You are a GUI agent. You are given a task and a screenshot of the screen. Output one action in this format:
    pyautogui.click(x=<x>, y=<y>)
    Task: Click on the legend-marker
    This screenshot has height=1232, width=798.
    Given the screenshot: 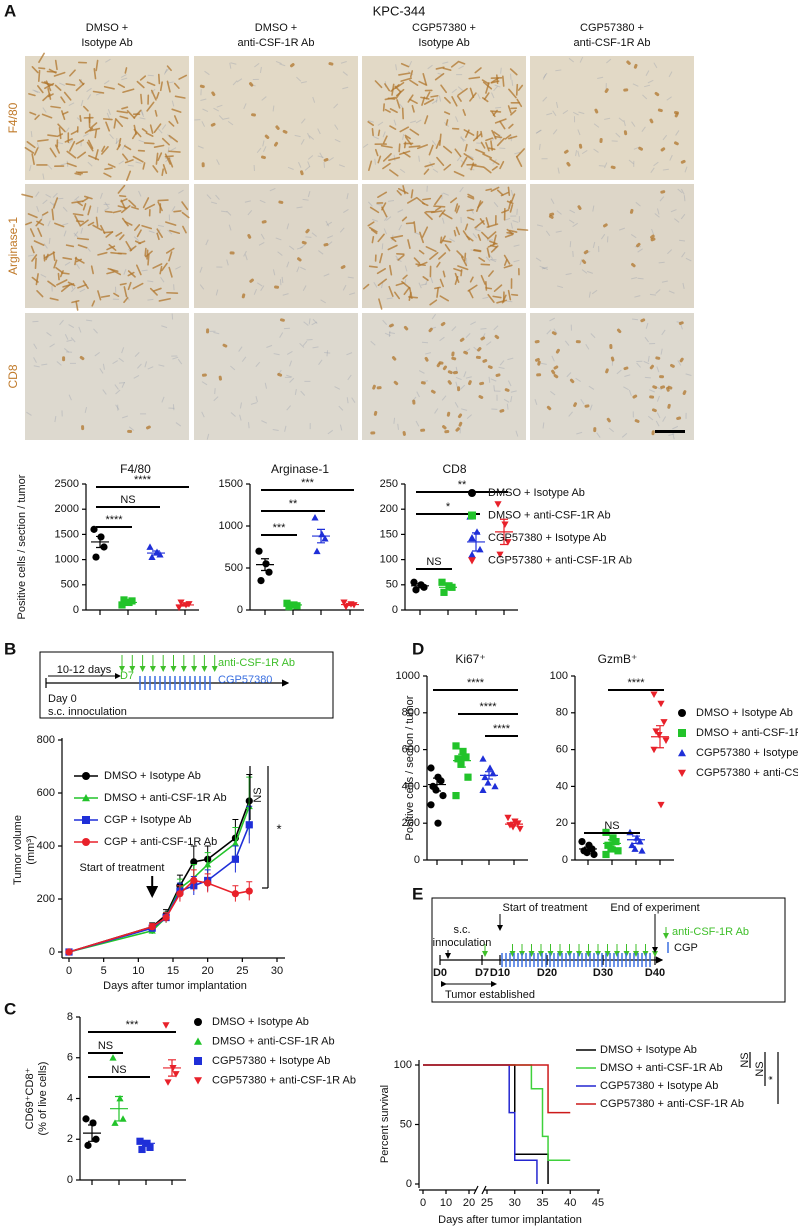 What is the action you would take?
    pyautogui.click(x=198, y=1022)
    